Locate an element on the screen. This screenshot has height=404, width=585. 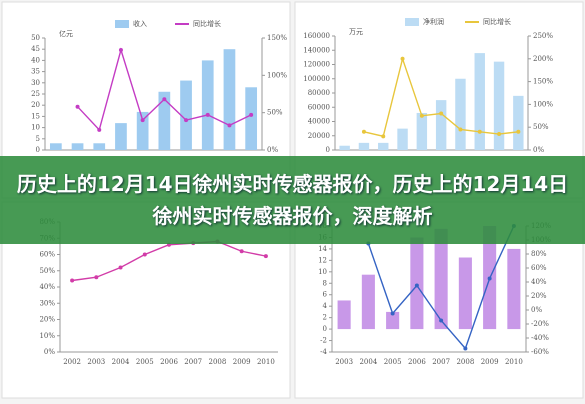
y2-tick-label: 40% is located at coordinates (539, 282).